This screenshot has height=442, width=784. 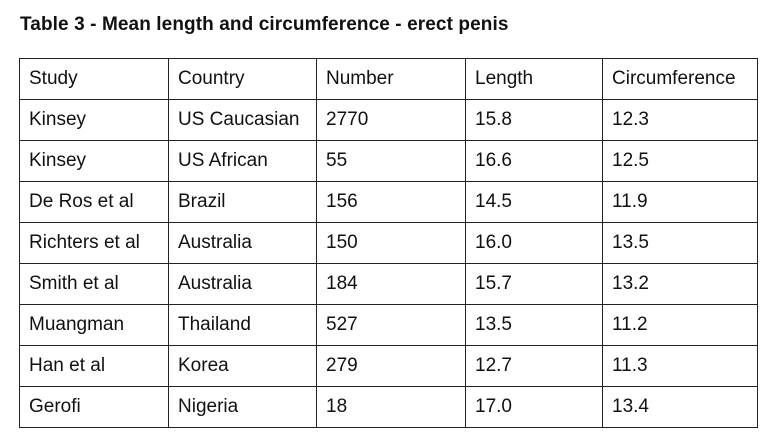 I want to click on cell-study: Richters et al, so click(x=94, y=243).